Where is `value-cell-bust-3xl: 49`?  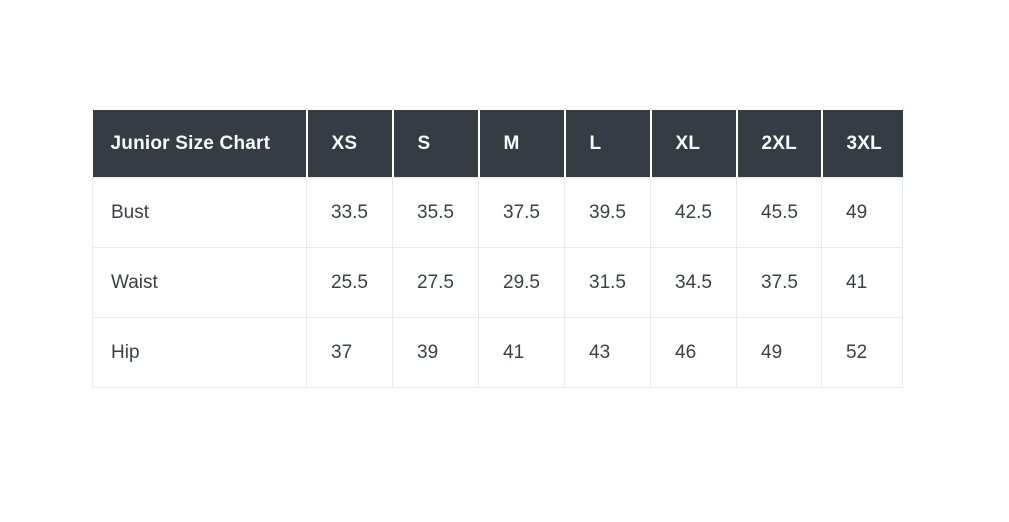 value-cell-bust-3xl: 49 is located at coordinates (862, 212).